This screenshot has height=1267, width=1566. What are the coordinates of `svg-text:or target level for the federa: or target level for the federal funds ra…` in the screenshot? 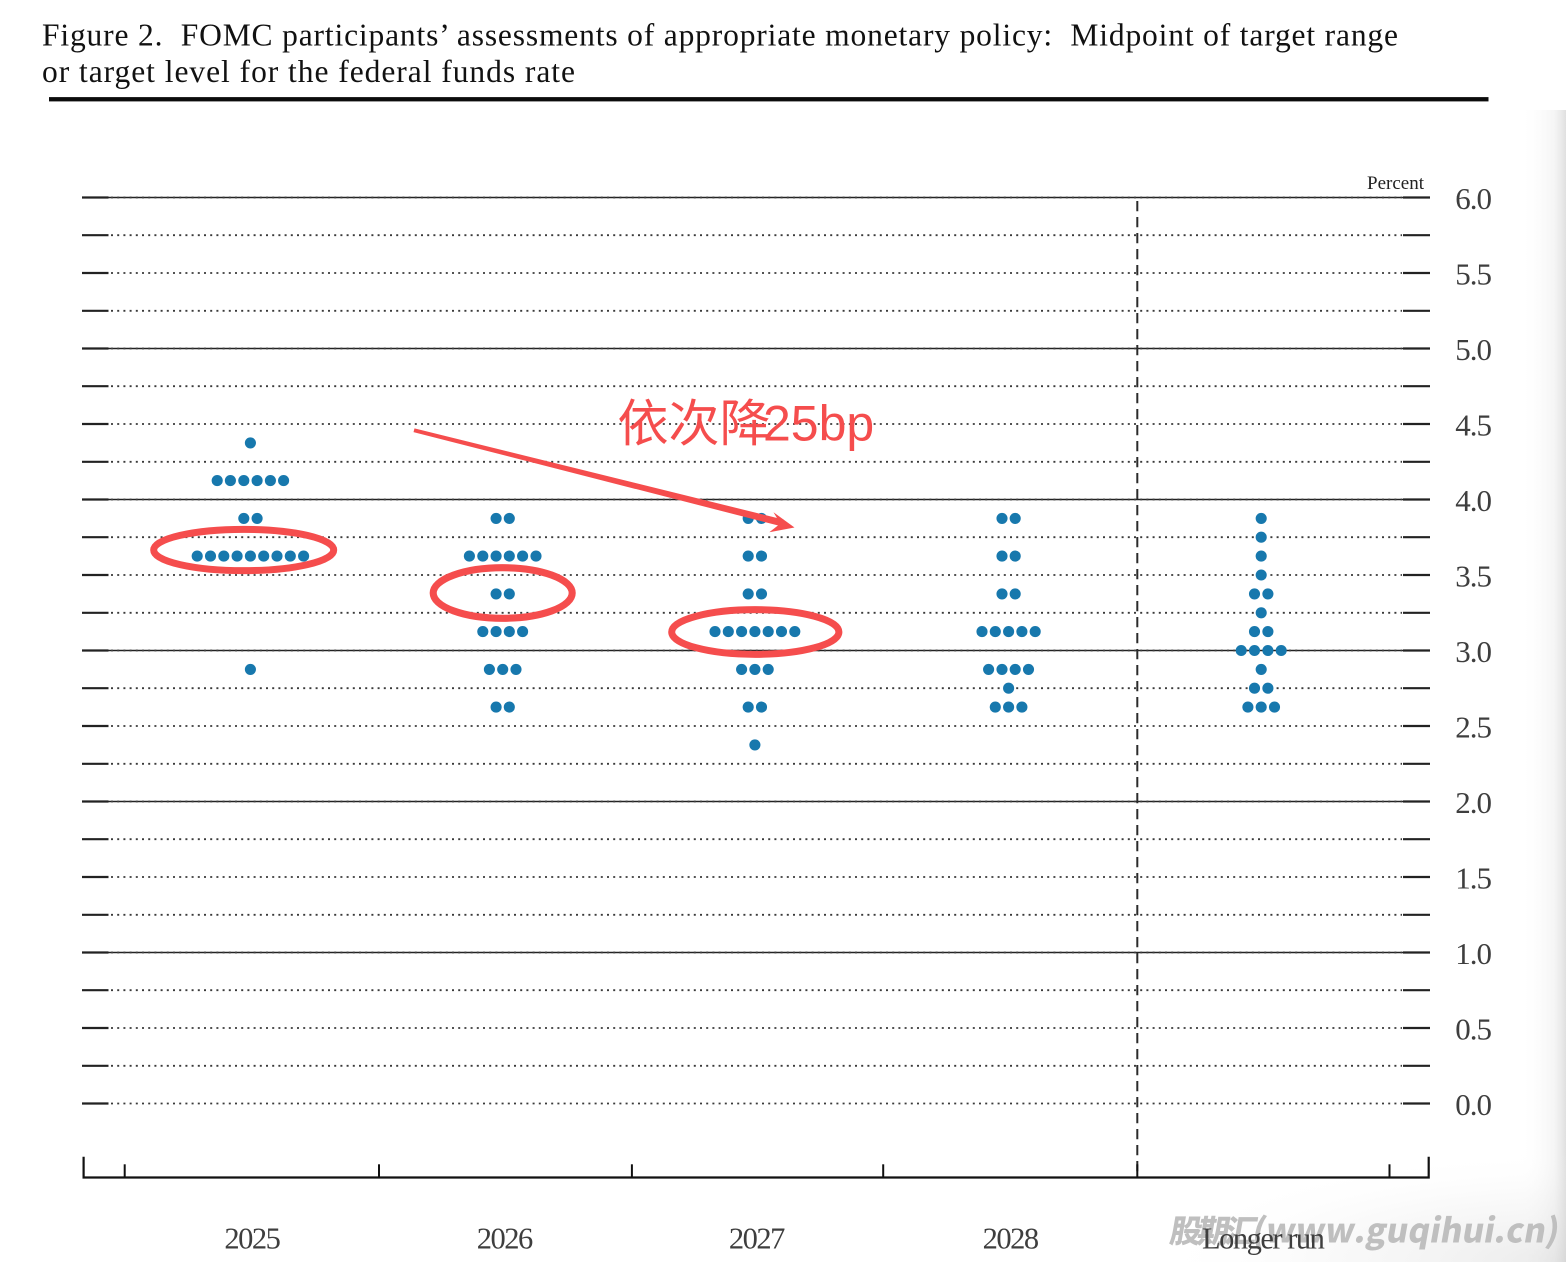 It's located at (308, 71).